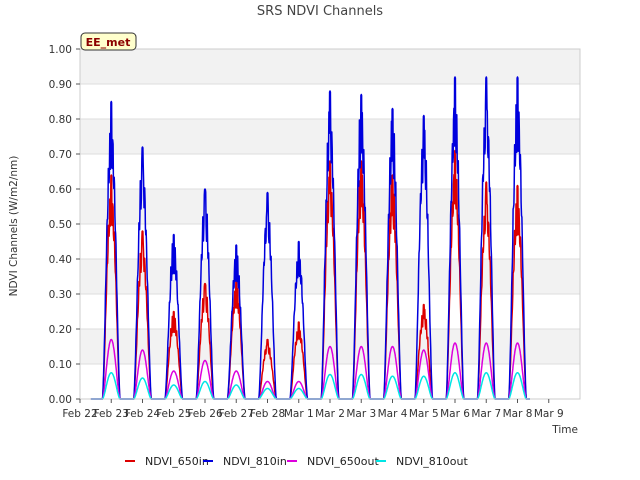  Describe the element at coordinates (60, 85) in the screenshot. I see `y-tick-label: 0.90` at that location.